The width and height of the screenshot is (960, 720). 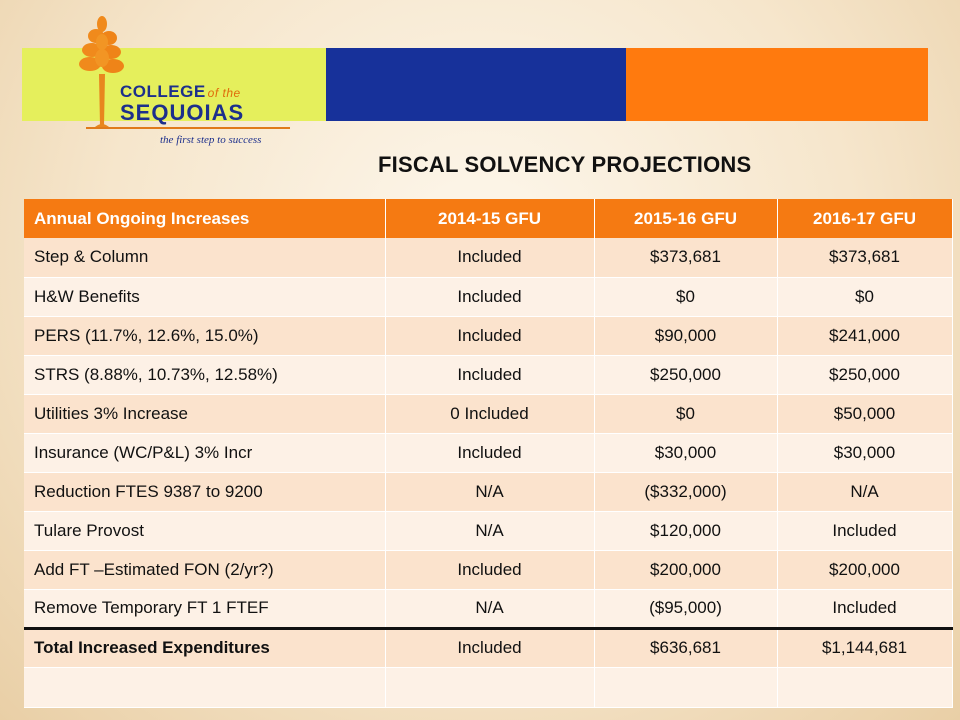 What do you see at coordinates (205, 453) in the screenshot?
I see `row-label: Insurance (WC/P&L) 3% Incr` at bounding box center [205, 453].